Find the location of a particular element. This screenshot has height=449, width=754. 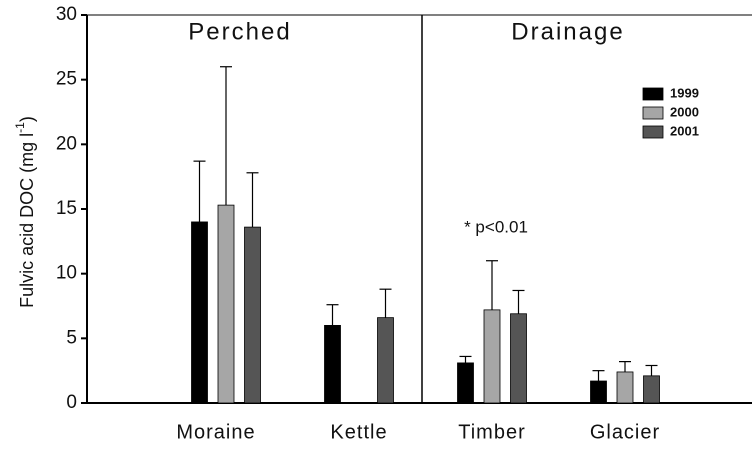

annotation: * p<0.01 is located at coordinates (496, 226).